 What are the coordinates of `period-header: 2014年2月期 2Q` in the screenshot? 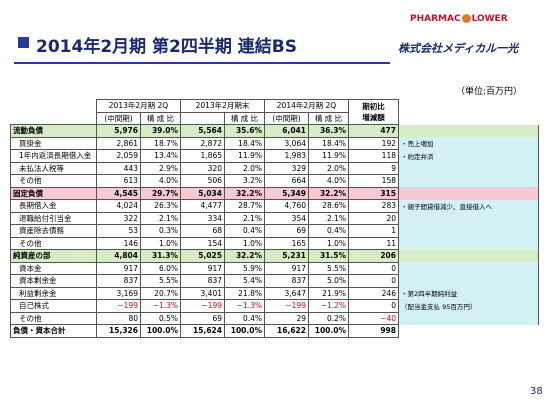 It's located at (306, 106).